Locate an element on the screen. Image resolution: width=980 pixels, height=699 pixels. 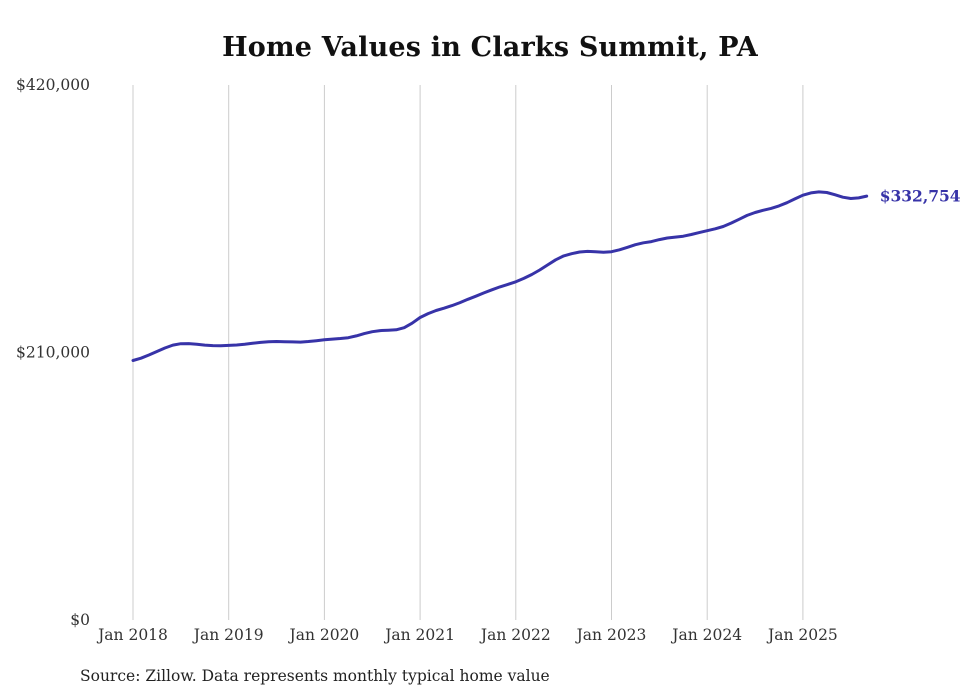
y-axis-tick-label: $420,000 is located at coordinates (53, 85).